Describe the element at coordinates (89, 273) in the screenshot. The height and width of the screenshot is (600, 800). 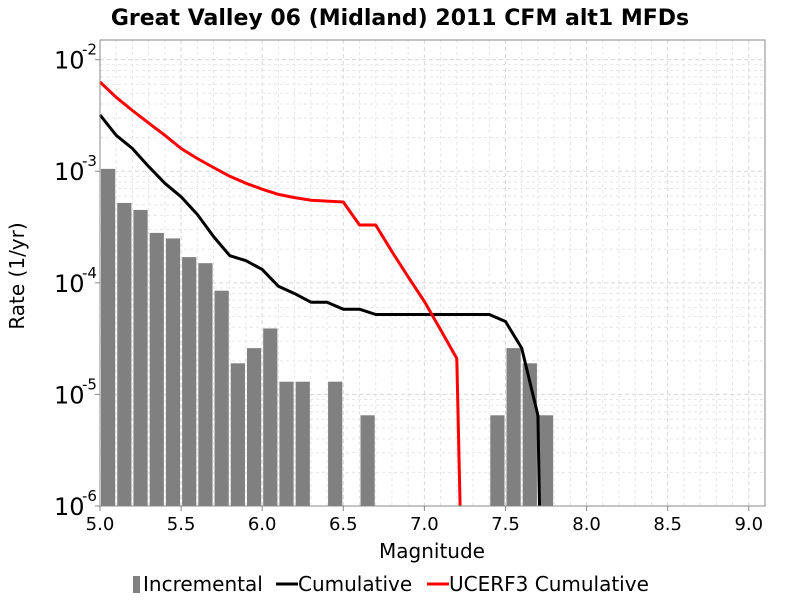
I see `y-tick-exponent: -4` at that location.